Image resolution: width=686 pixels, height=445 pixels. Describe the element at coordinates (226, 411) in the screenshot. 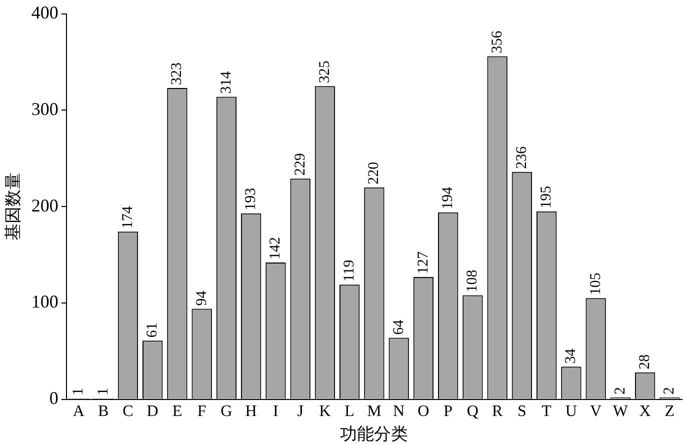

I see `x-tick-label: G` at that location.